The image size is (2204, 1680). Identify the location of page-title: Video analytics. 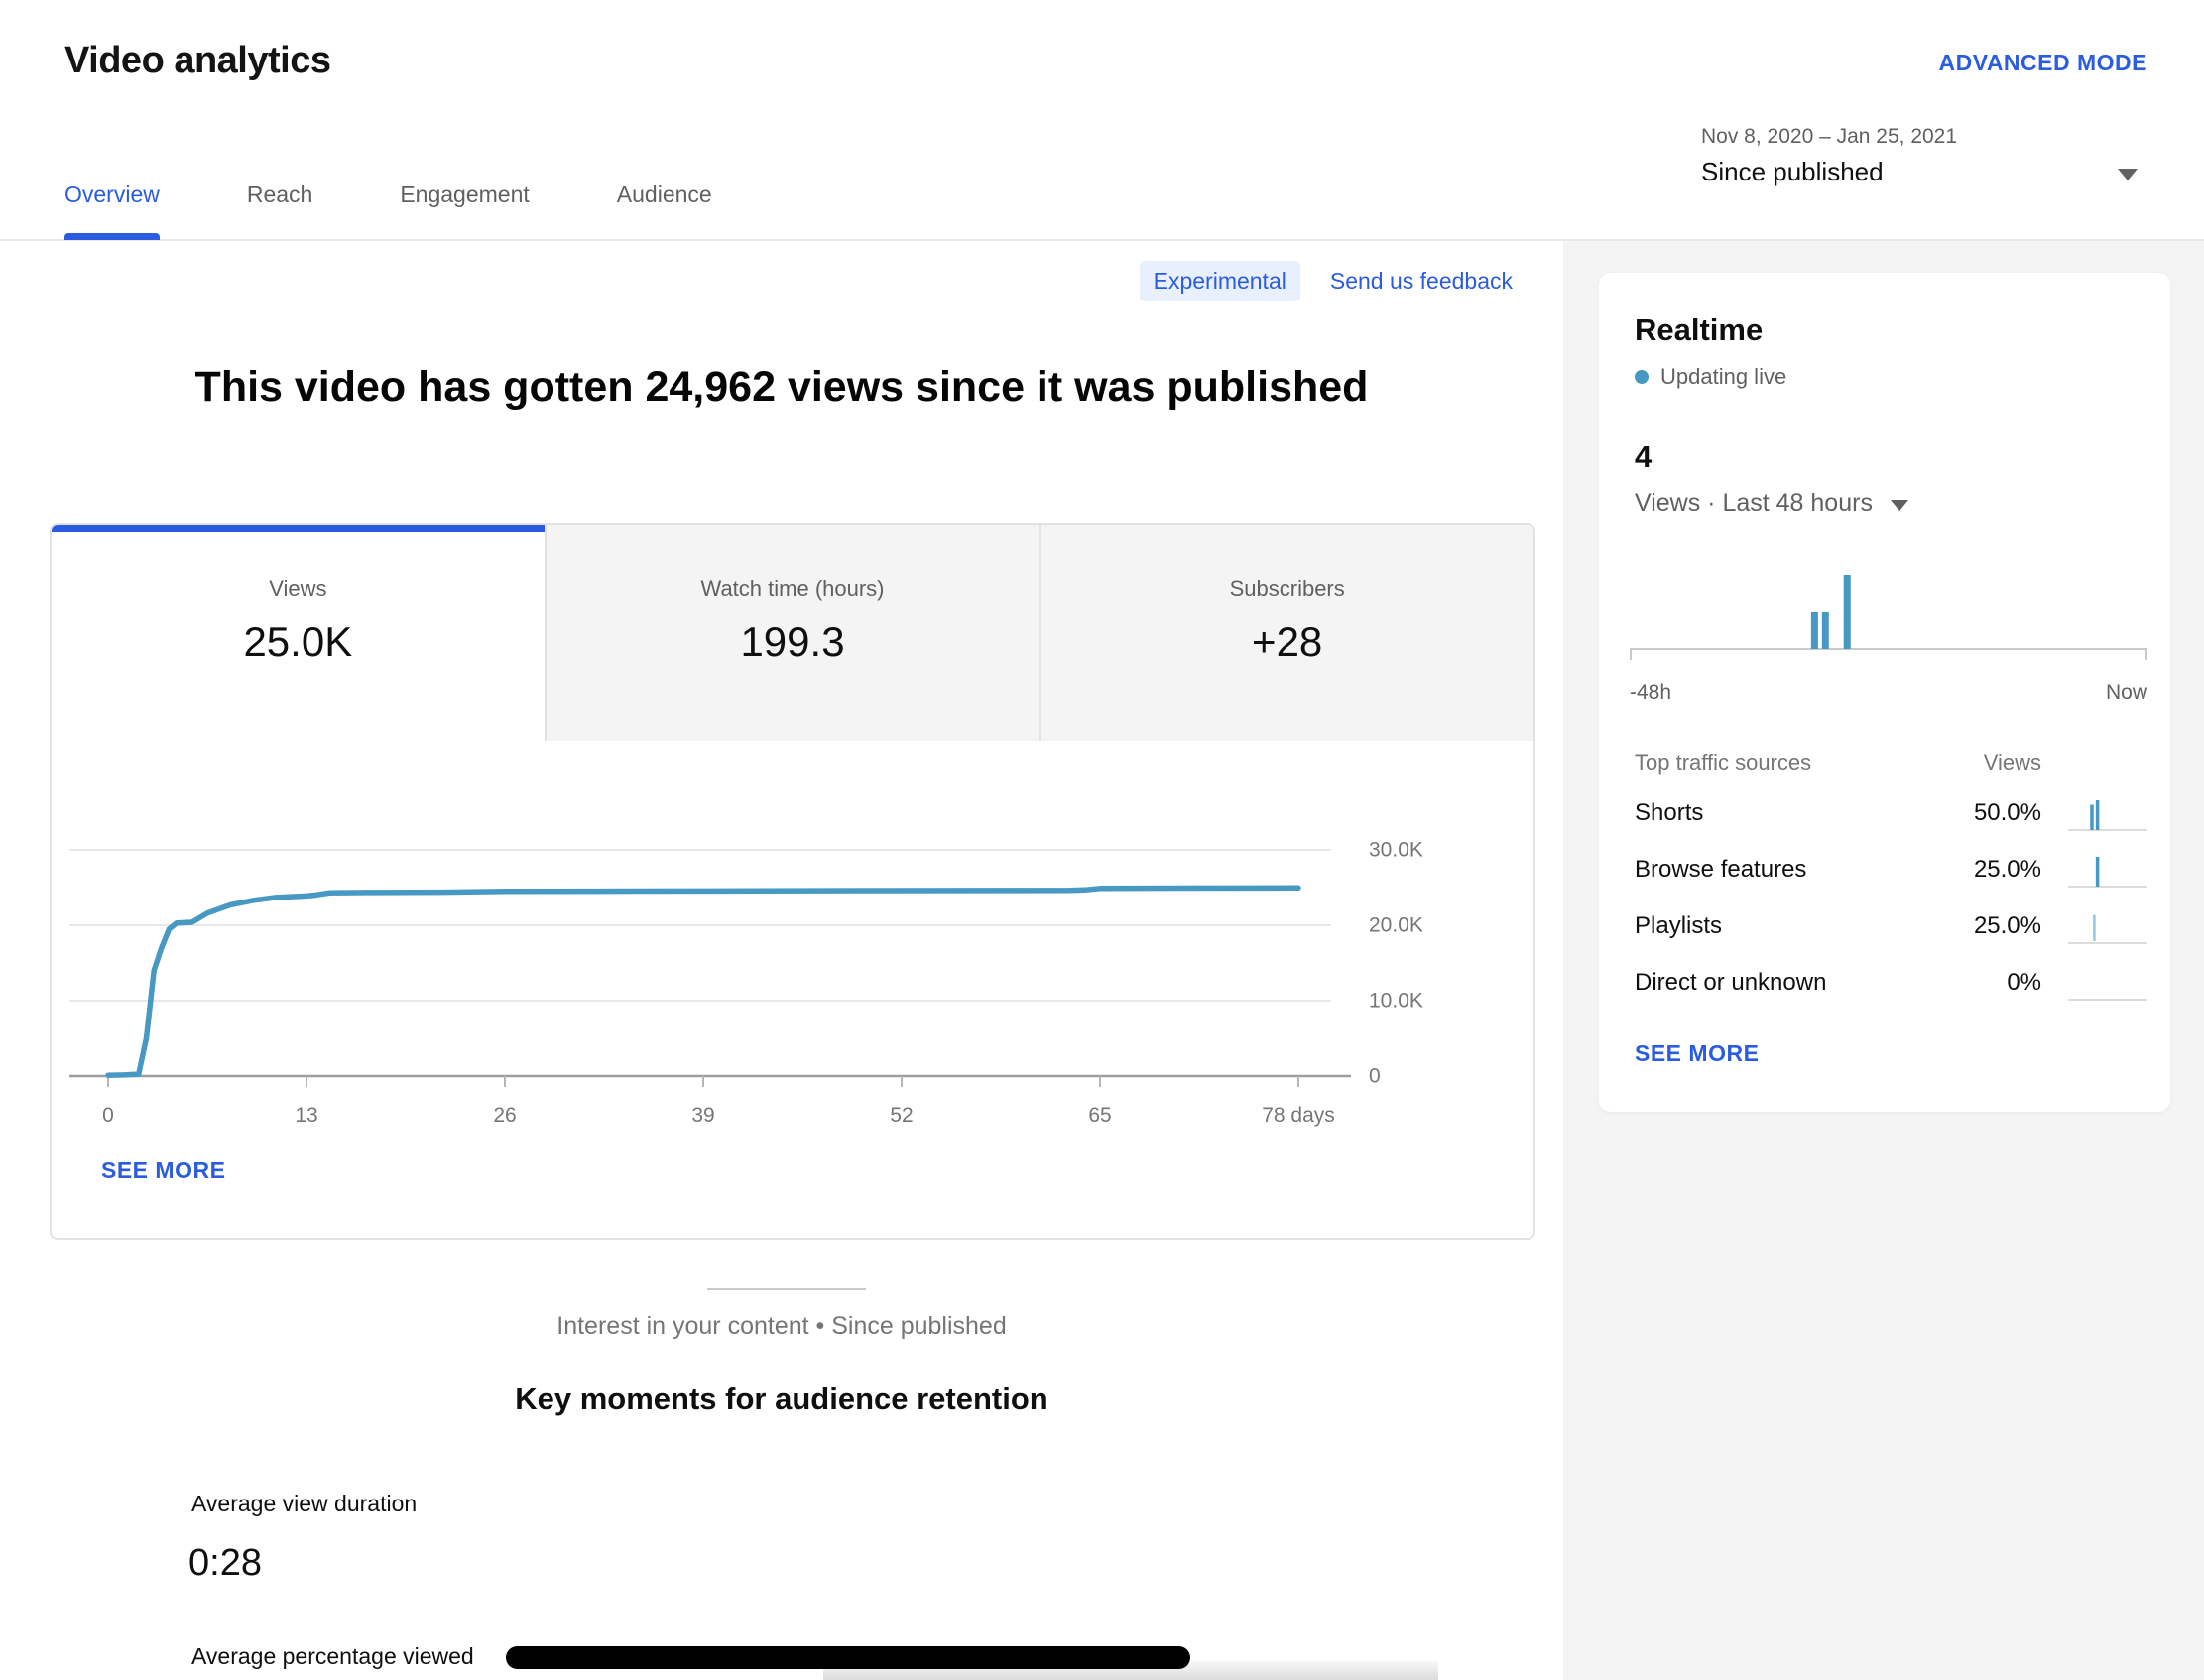
(197, 60).